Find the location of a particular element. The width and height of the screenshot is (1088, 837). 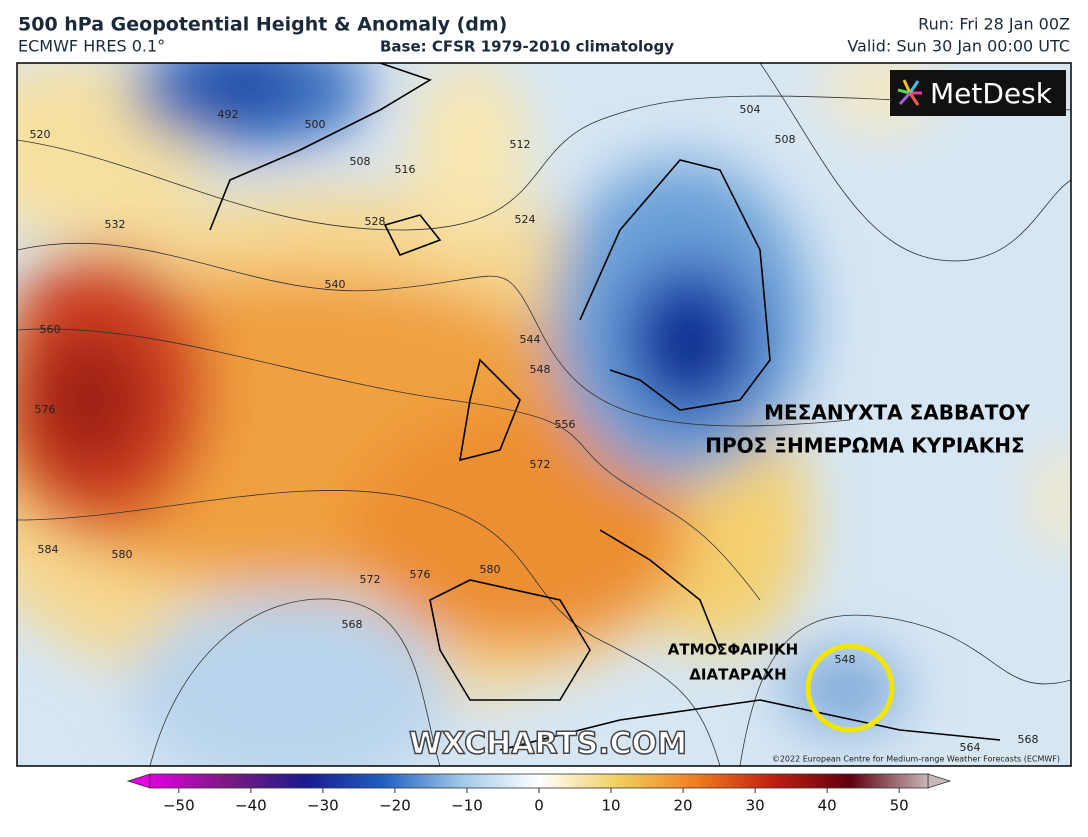

contour-label: 492 is located at coordinates (228, 114).